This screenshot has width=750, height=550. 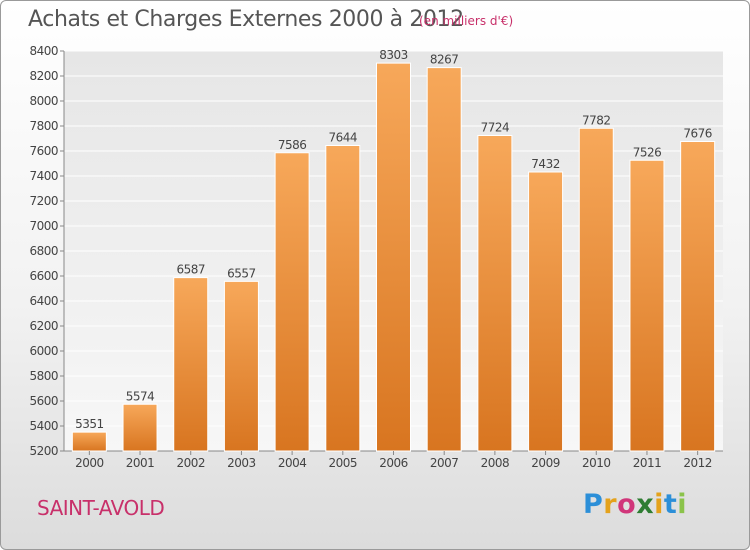 What do you see at coordinates (43, 451) in the screenshot?
I see `y-tick-label: 5200` at bounding box center [43, 451].